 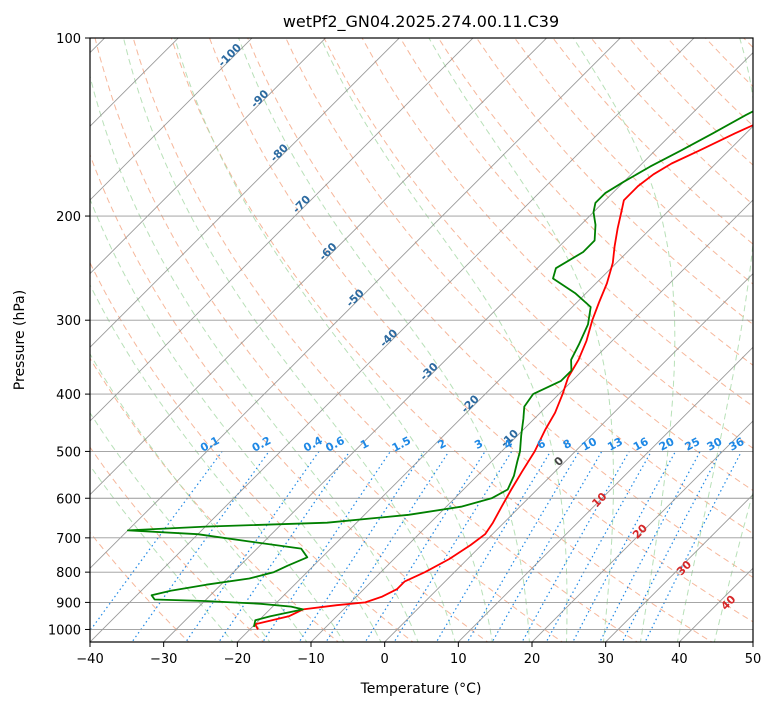 I want to click on mixing-ratio-label: 20, so click(x=667, y=444).